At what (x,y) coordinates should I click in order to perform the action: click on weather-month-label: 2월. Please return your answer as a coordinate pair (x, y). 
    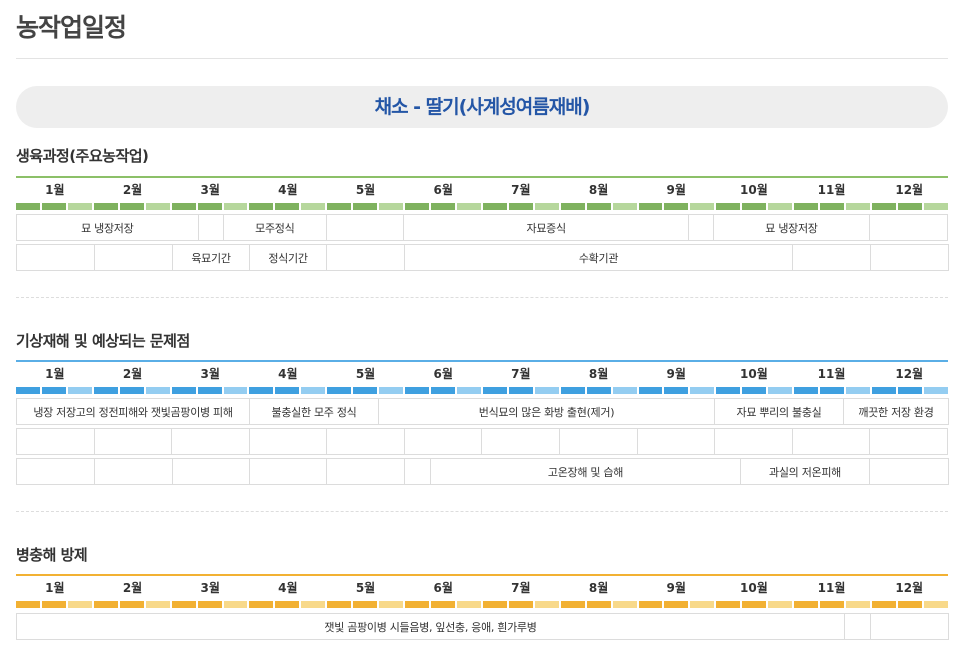
    Looking at the image, I should click on (132, 374).